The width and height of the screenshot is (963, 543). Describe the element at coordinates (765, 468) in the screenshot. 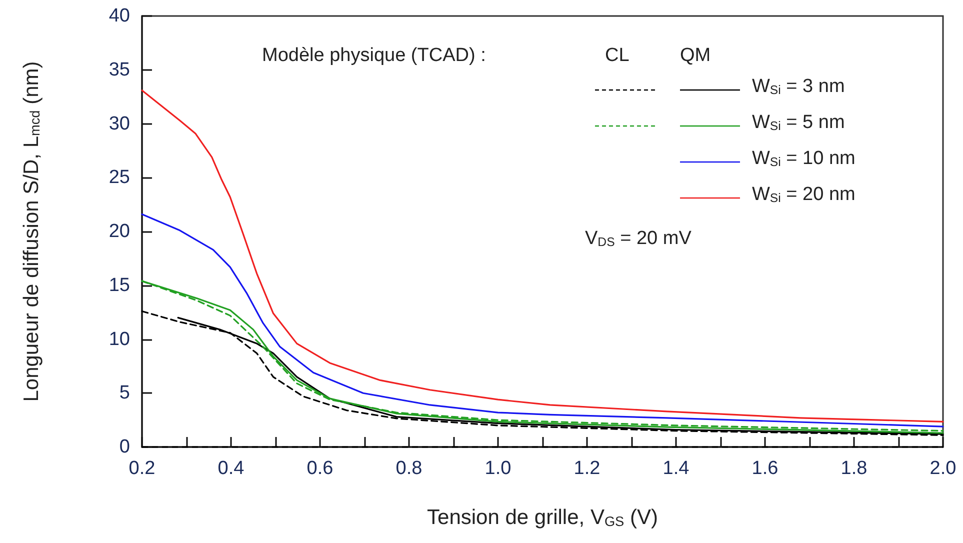

I see `x-tick-label: 1.6` at that location.